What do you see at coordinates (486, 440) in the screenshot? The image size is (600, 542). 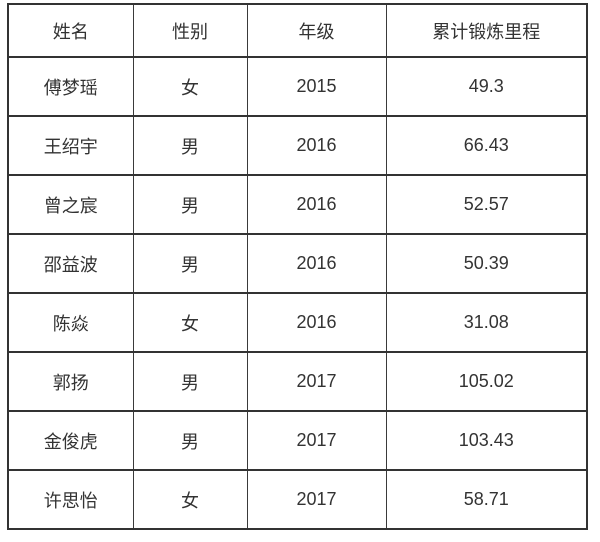 I see `table-cell: 103.43` at bounding box center [486, 440].